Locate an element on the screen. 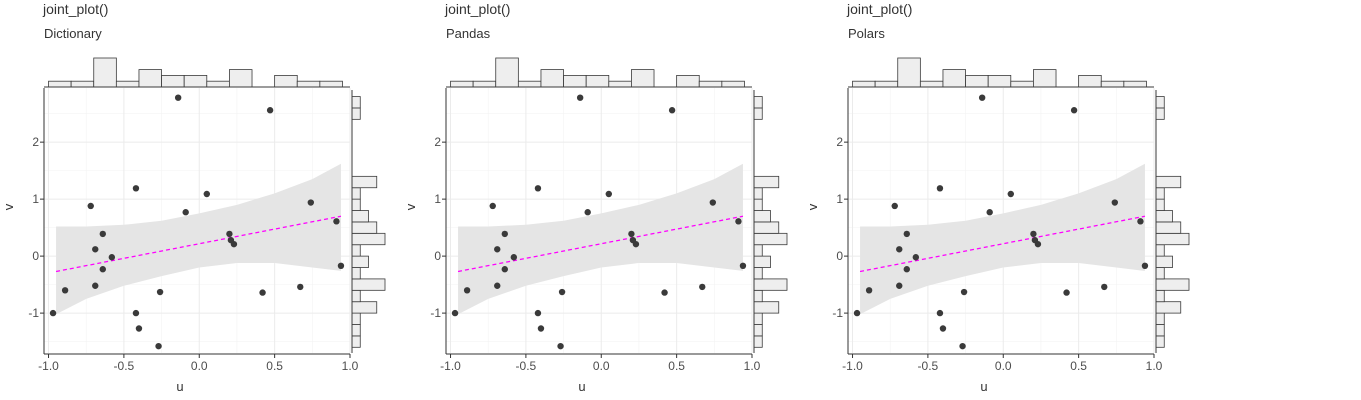  chart-title: joint_plot() is located at coordinates (880, 9).